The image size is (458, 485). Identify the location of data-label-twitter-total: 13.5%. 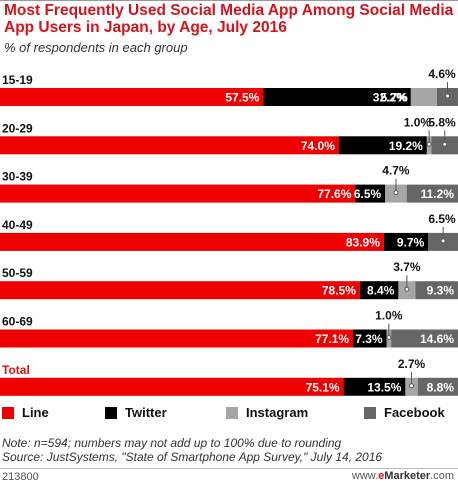
(384, 387).